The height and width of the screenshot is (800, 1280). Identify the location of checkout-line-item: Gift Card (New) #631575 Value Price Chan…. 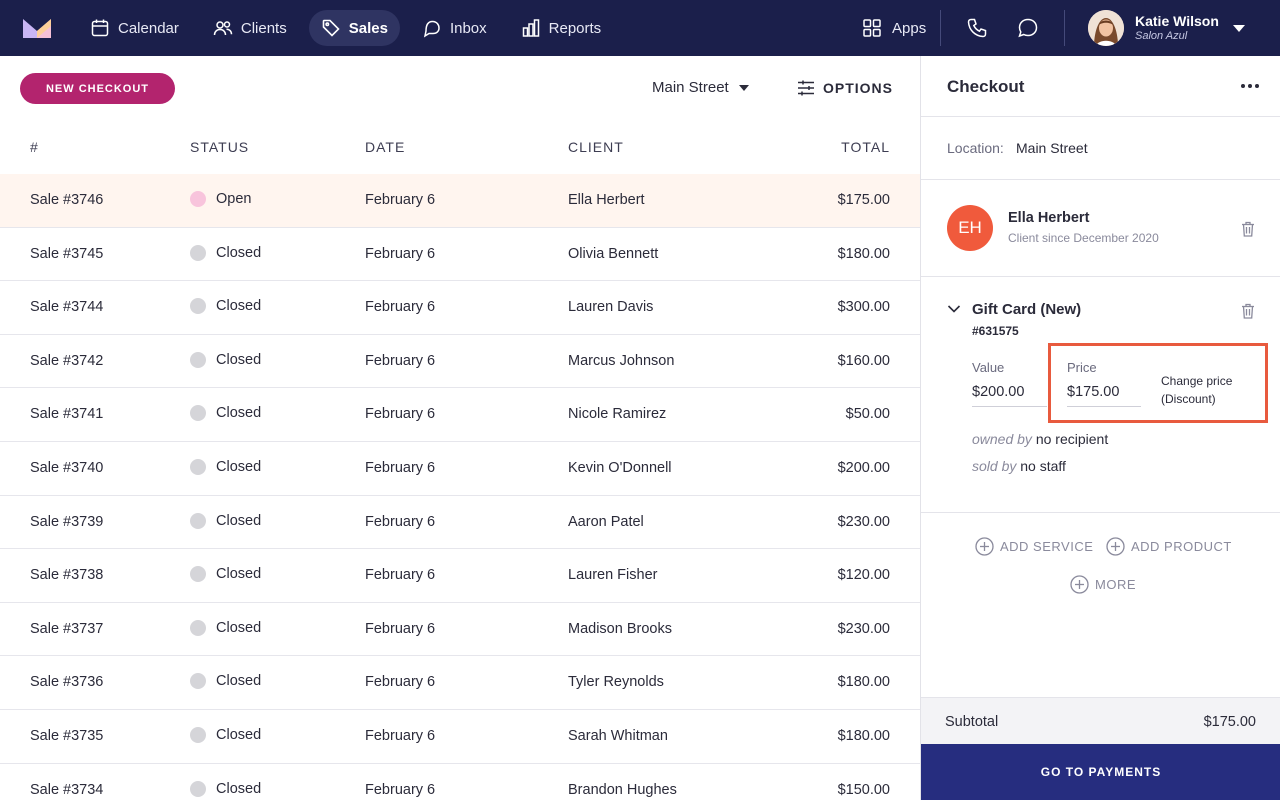
(1100, 395).